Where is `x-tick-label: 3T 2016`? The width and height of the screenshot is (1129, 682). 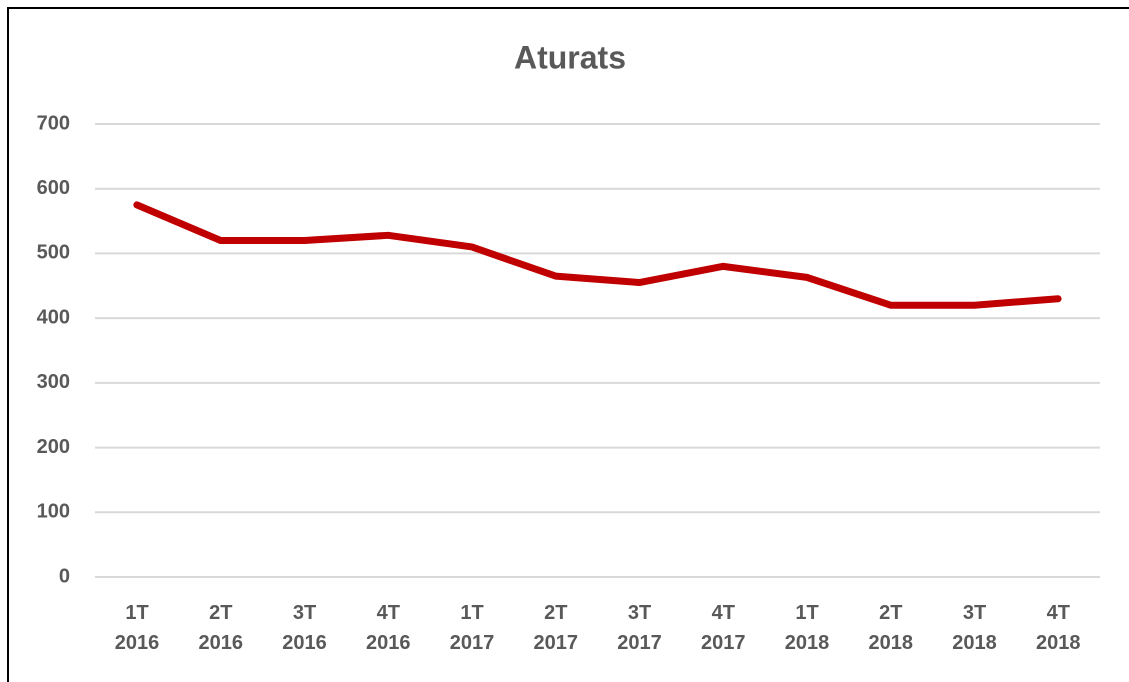
x-tick-label: 3T 2016 is located at coordinates (304, 628).